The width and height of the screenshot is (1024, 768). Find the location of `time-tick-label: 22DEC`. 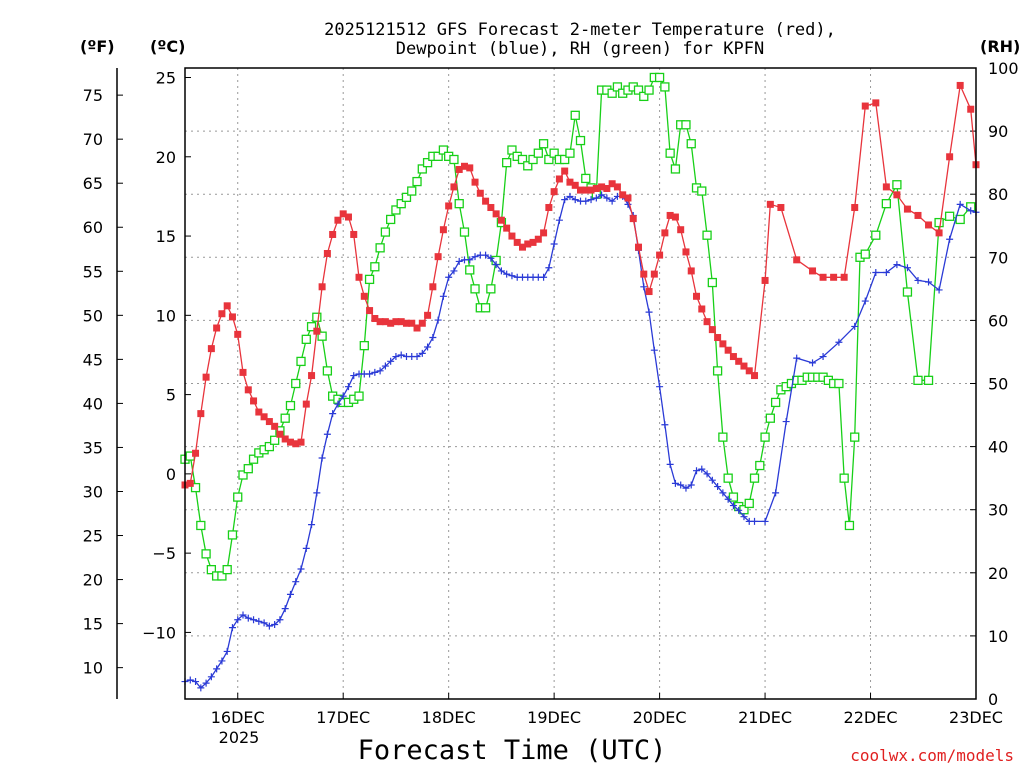

time-tick-label: 22DEC is located at coordinates (871, 717).